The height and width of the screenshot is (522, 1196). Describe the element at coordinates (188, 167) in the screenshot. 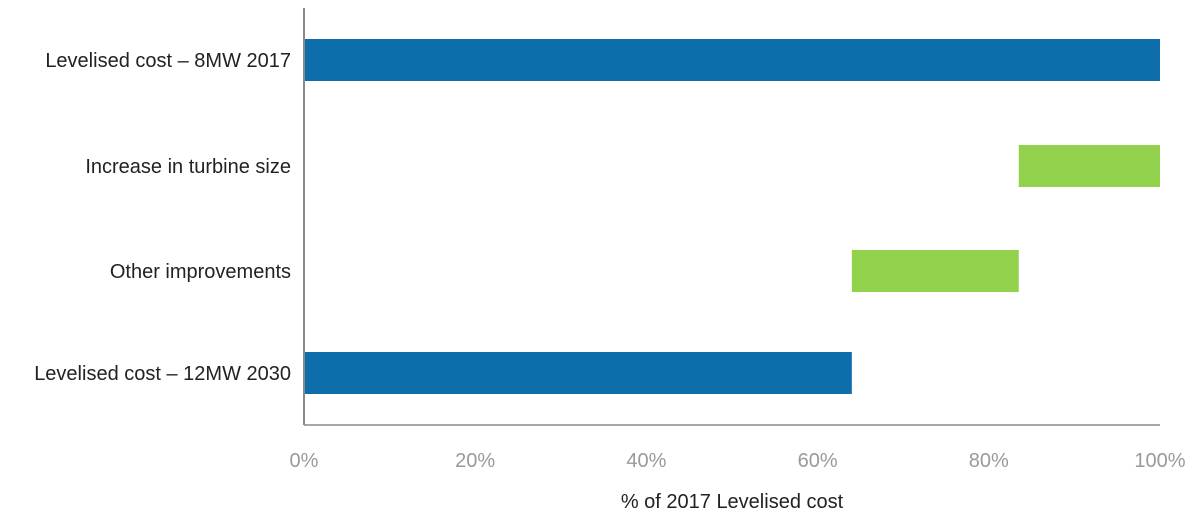

I see `category-label: Increase in turbine size` at that location.